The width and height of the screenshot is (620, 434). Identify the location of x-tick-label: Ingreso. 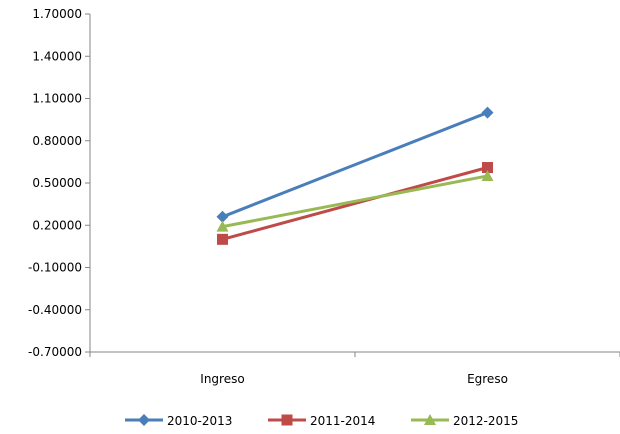
(222, 379).